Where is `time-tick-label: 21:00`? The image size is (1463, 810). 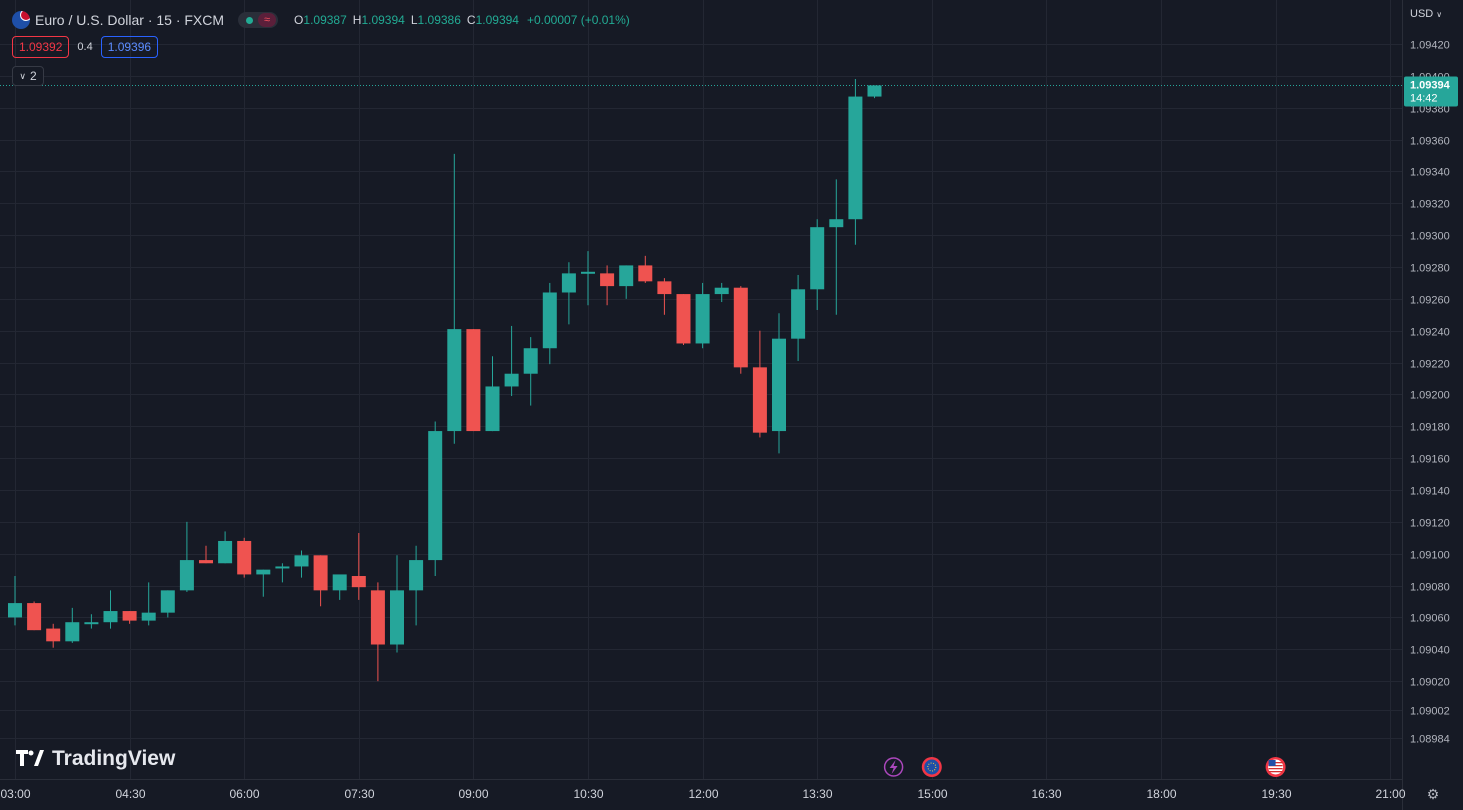
time-tick-label: 21:00 is located at coordinates (1390, 794).